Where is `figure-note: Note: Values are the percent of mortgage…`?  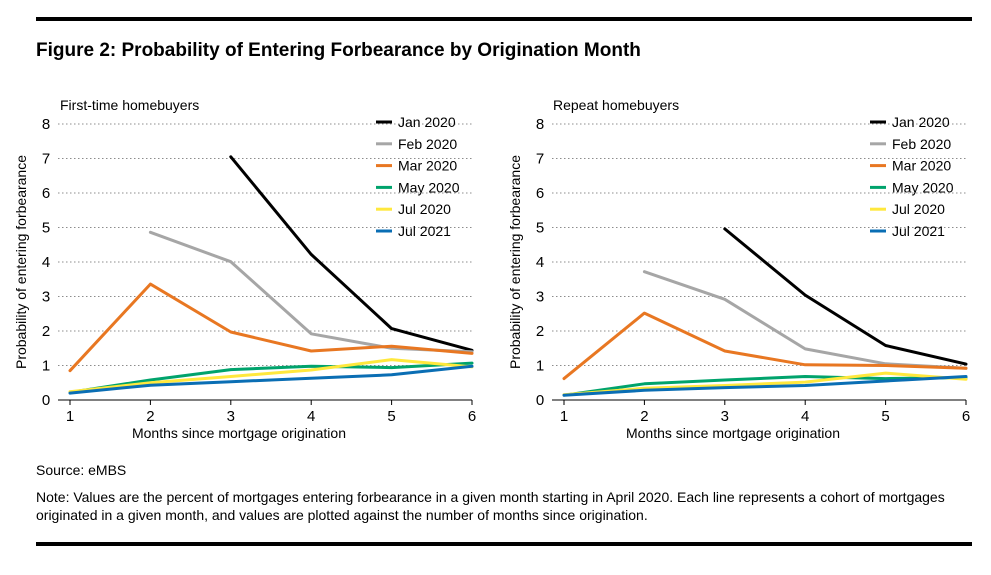 figure-note: Note: Values are the percent of mortgage… is located at coordinates (490, 506).